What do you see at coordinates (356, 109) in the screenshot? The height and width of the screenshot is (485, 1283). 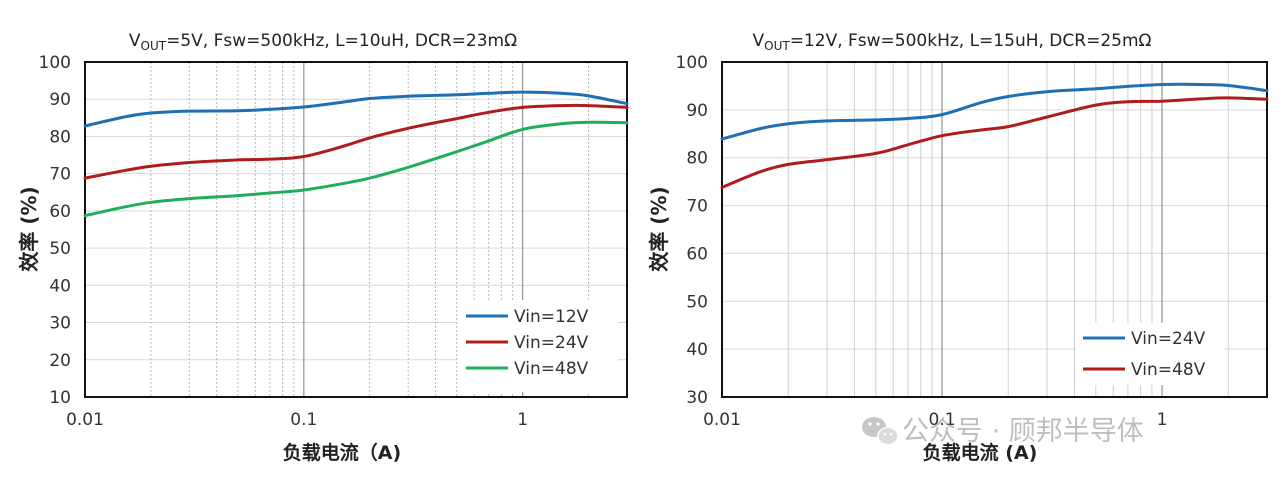 I see `series-line-vin-12v` at bounding box center [356, 109].